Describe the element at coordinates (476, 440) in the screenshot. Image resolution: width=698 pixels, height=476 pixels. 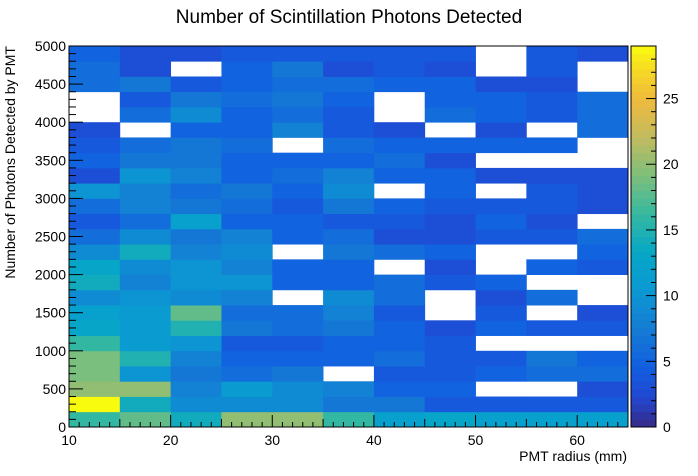
I see `x-tick-label: 50` at that location.